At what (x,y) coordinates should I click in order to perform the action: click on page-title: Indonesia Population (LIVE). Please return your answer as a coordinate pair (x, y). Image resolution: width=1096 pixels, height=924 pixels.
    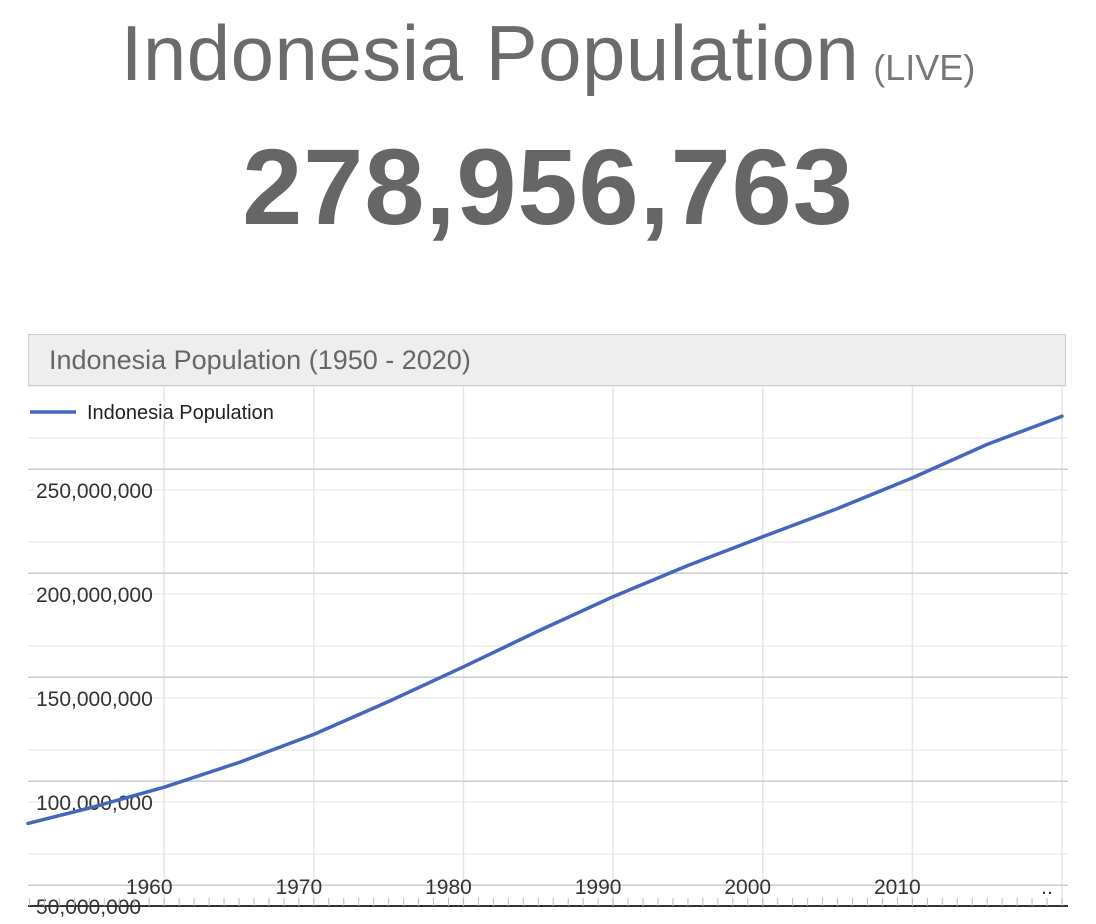
    Looking at the image, I should click on (548, 53).